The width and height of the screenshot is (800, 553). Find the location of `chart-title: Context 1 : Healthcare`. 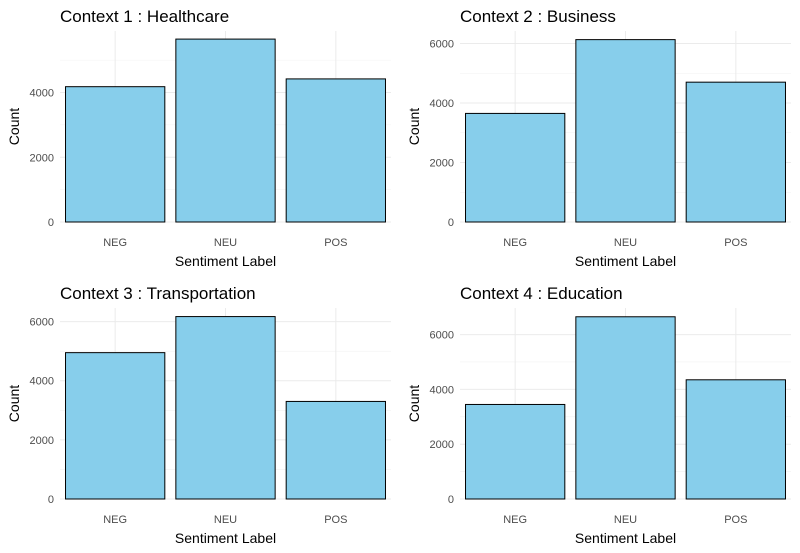

chart-title: Context 1 : Healthcare is located at coordinates (144, 16).